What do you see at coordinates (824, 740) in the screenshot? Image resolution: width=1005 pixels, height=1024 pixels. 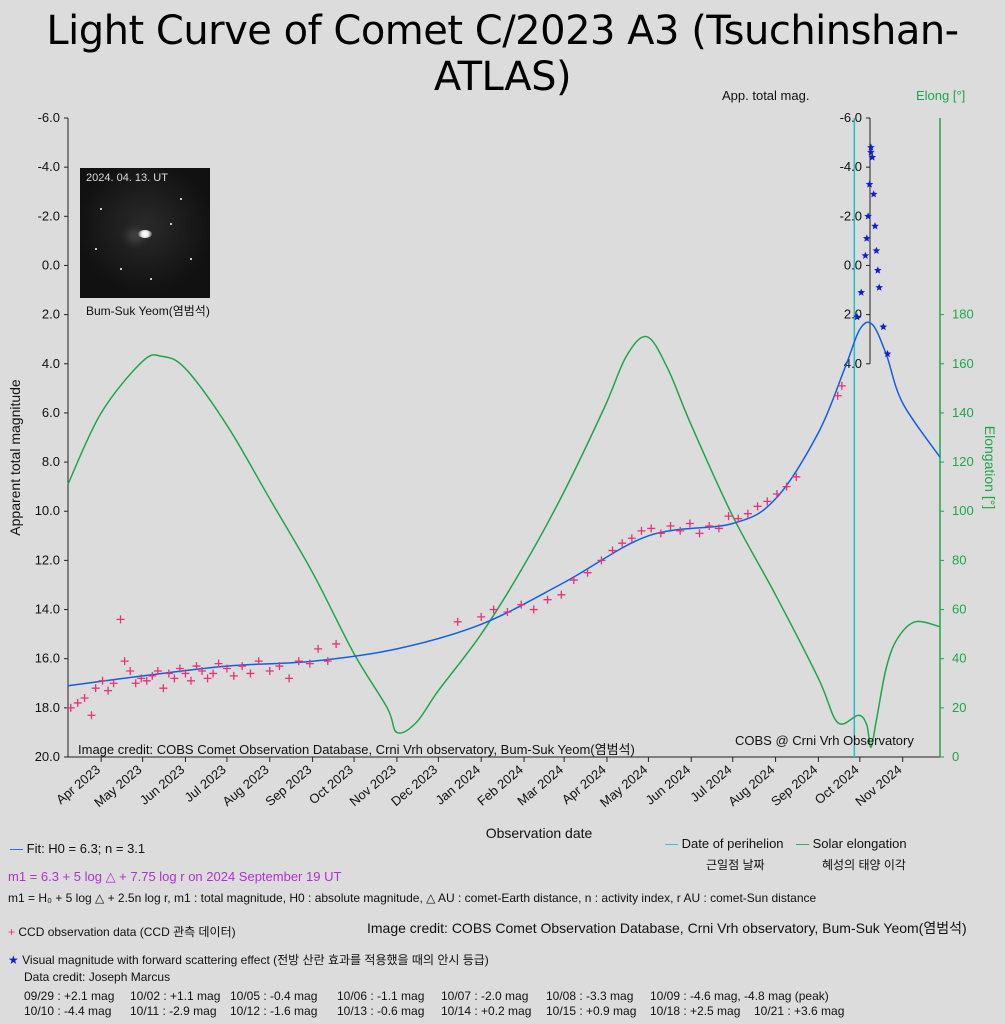 I see `credit-cobs: COBS @ Crni Vrh Observatory` at bounding box center [824, 740].